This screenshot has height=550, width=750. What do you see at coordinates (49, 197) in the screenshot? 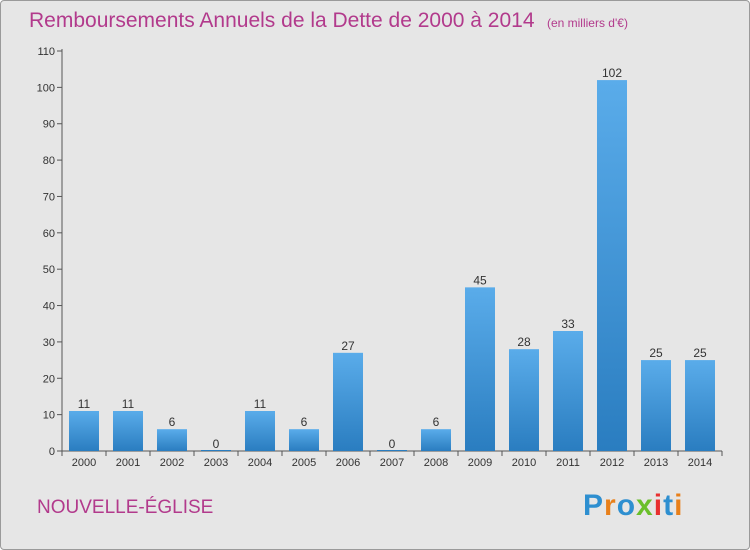
I see `y-tick-label: 70` at bounding box center [49, 197].